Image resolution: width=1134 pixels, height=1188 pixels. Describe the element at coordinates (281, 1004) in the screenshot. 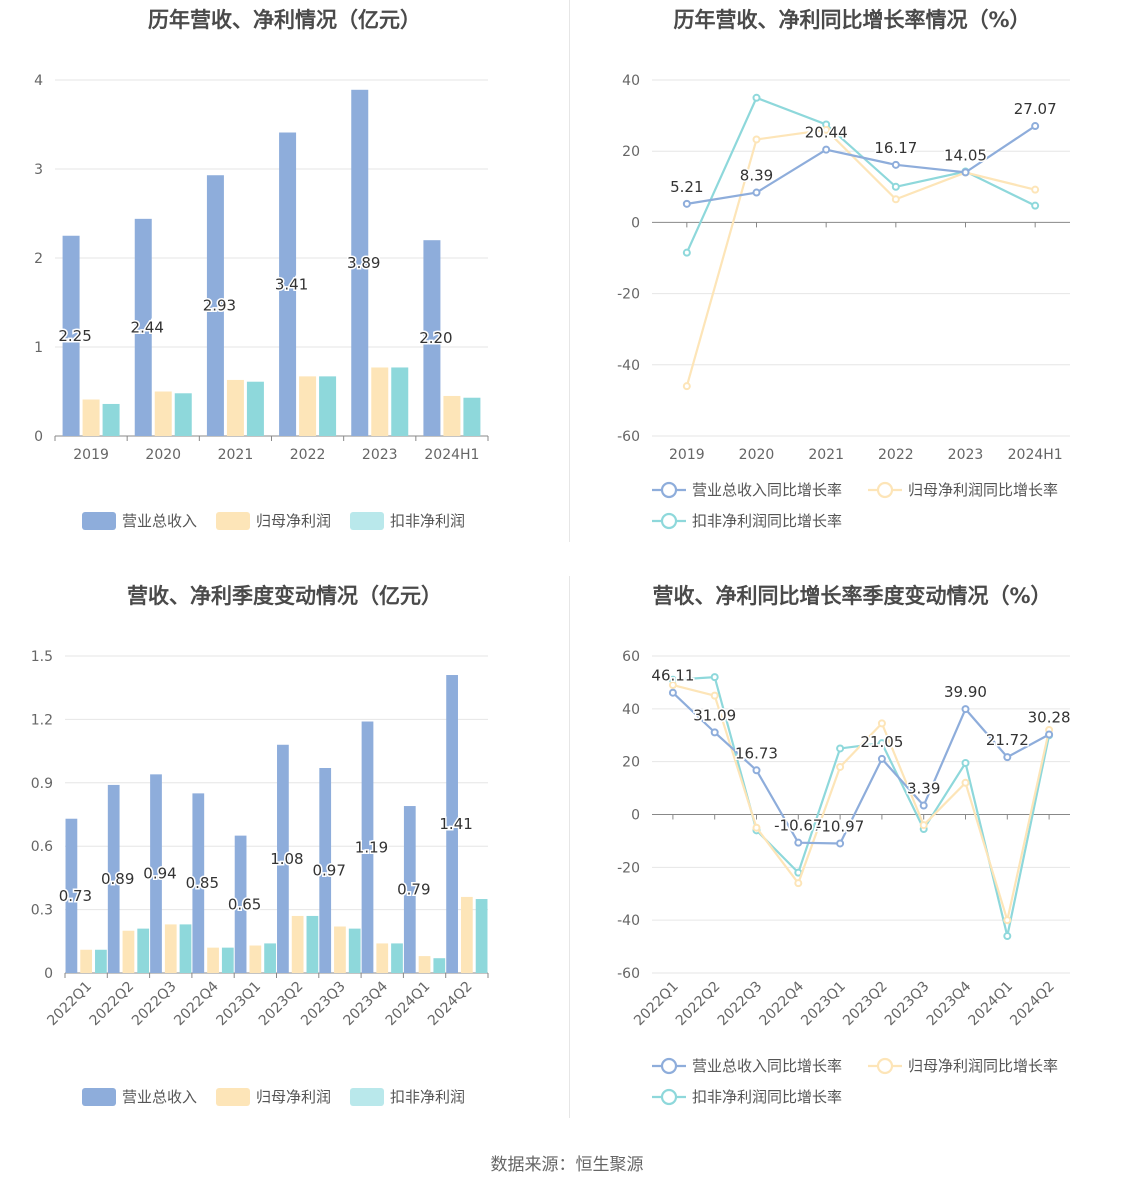

I see `x-tick-label: 2023Q2` at that location.